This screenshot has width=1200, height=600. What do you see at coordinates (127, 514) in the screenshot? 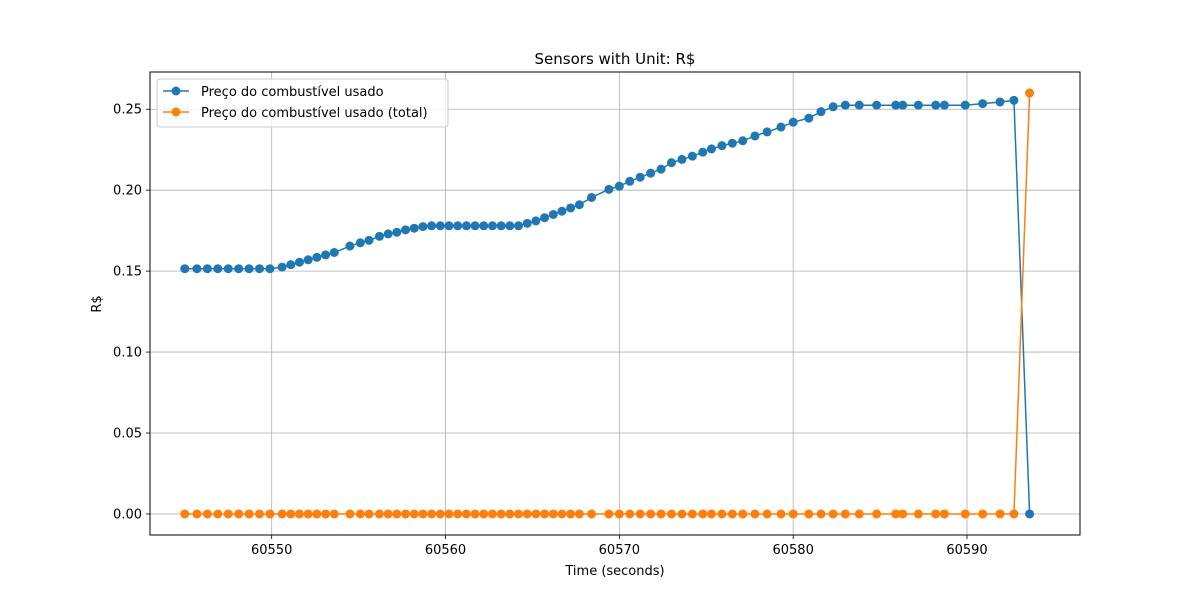
I see `y-tick-label: 0.00` at bounding box center [127, 514].